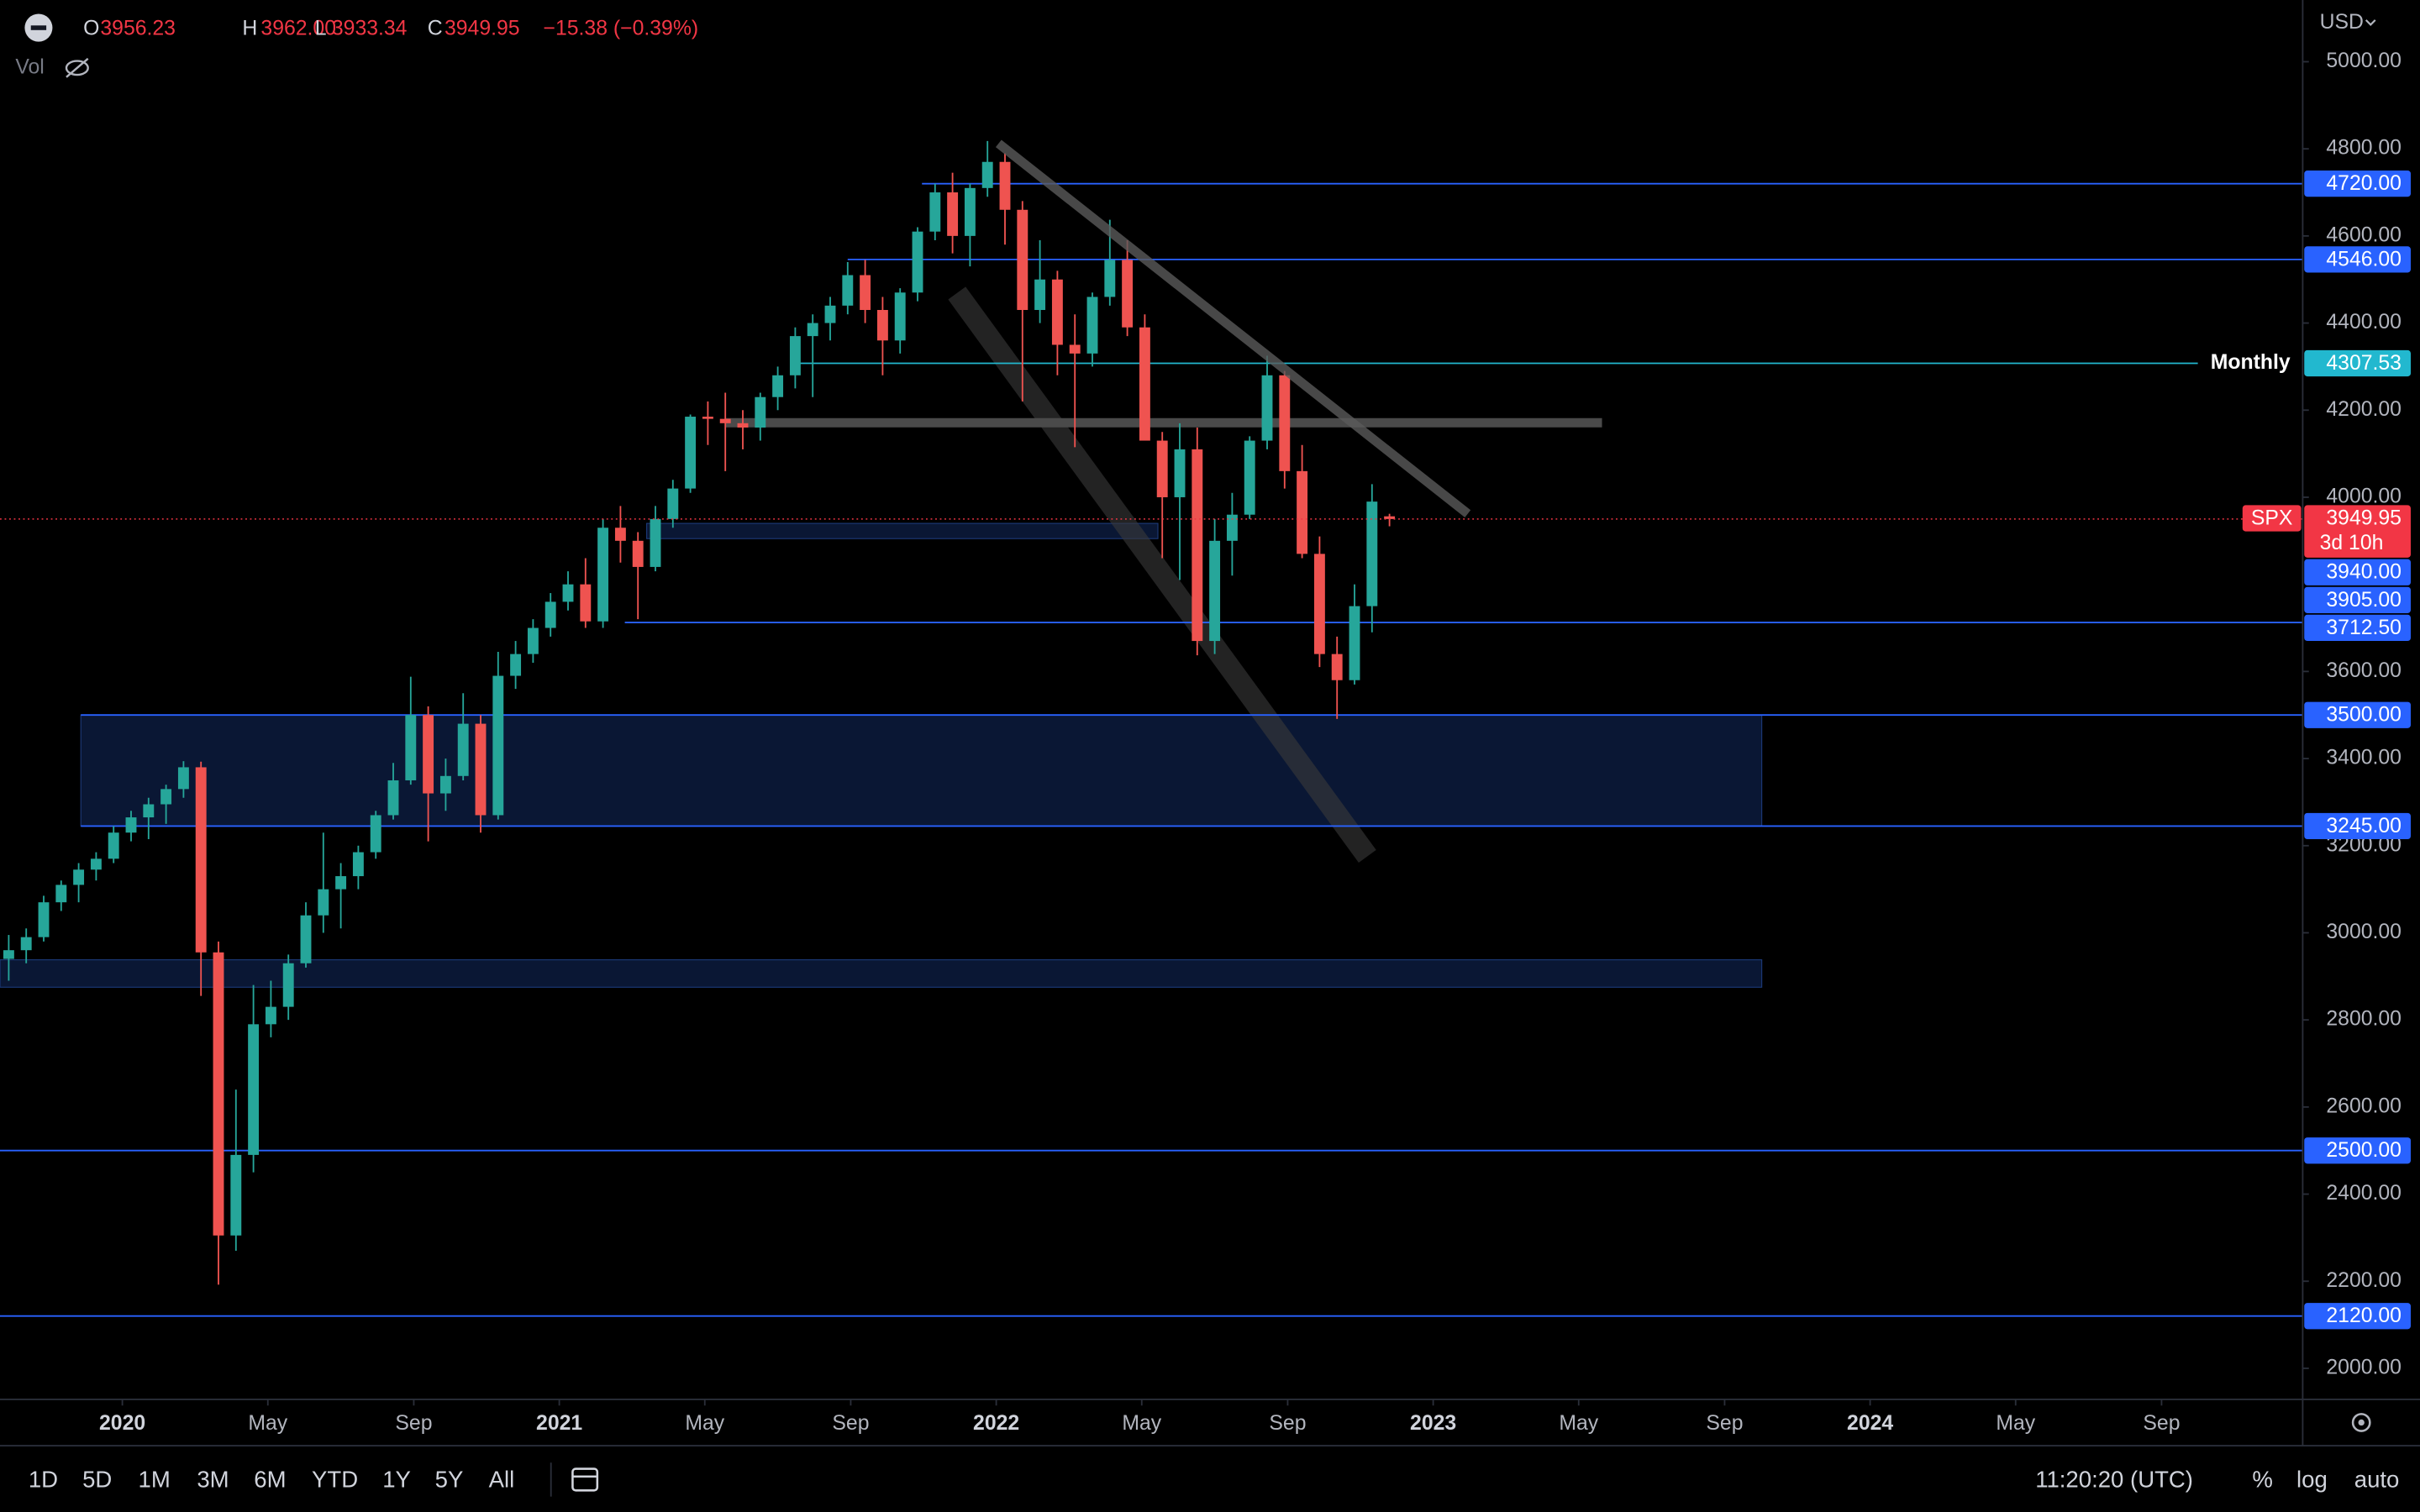  Describe the element at coordinates (2364, 1316) in the screenshot. I see `level-label: 2120.00` at that location.